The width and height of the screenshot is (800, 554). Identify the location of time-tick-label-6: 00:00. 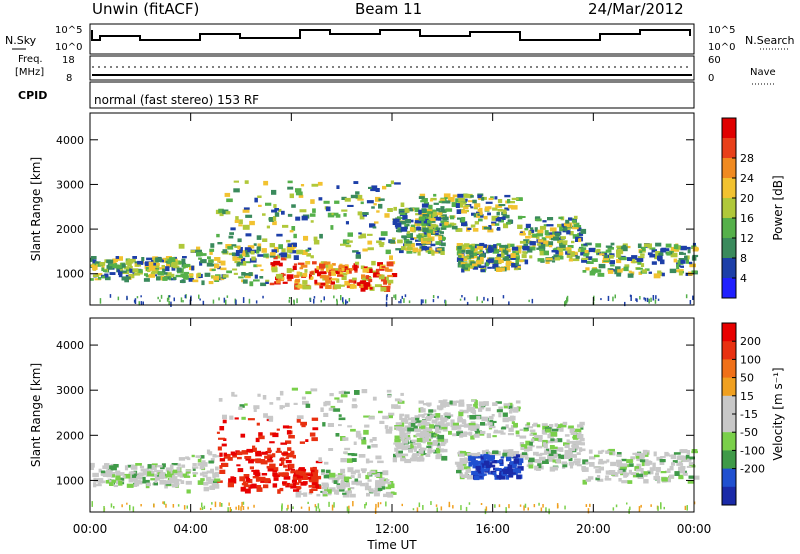
(694, 529).